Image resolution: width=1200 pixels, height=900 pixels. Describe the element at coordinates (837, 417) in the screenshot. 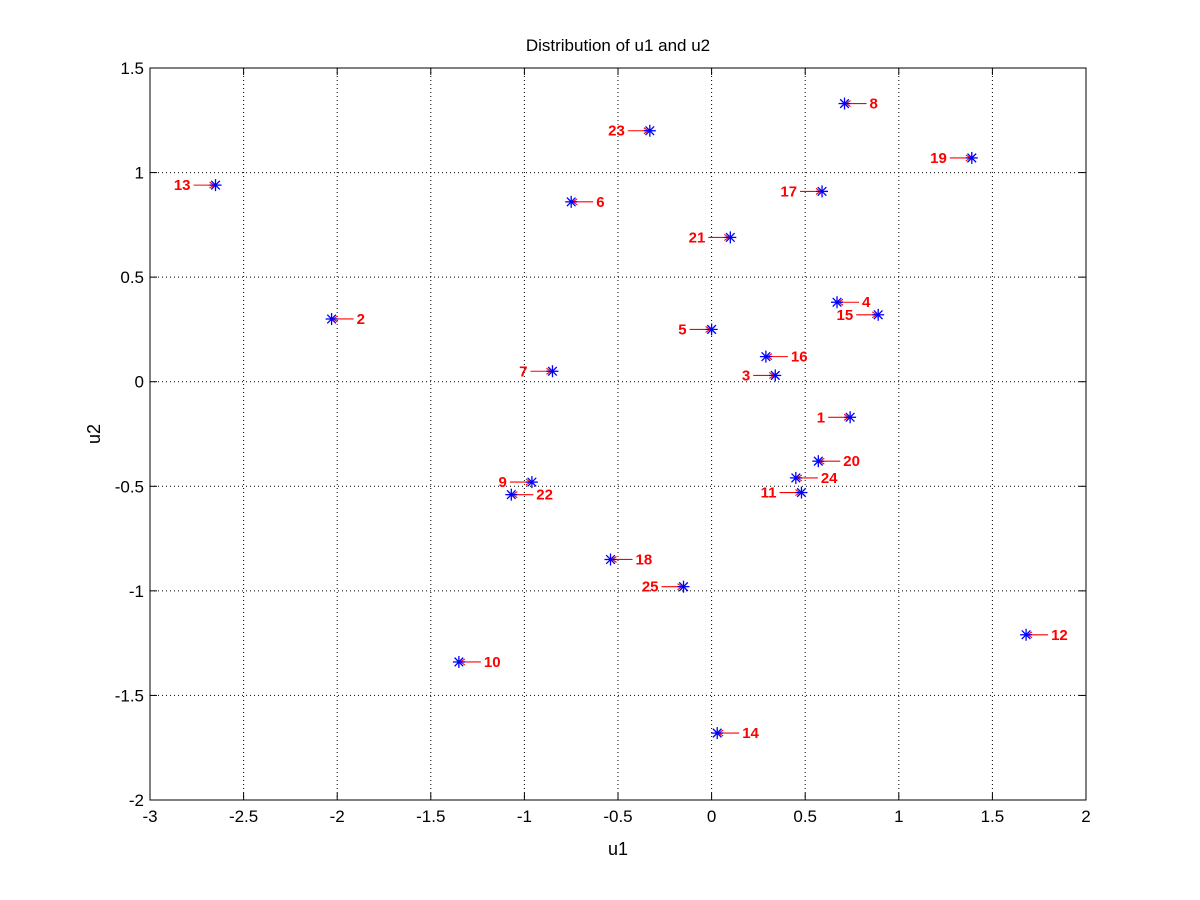

I see `point-group: 1` at that location.